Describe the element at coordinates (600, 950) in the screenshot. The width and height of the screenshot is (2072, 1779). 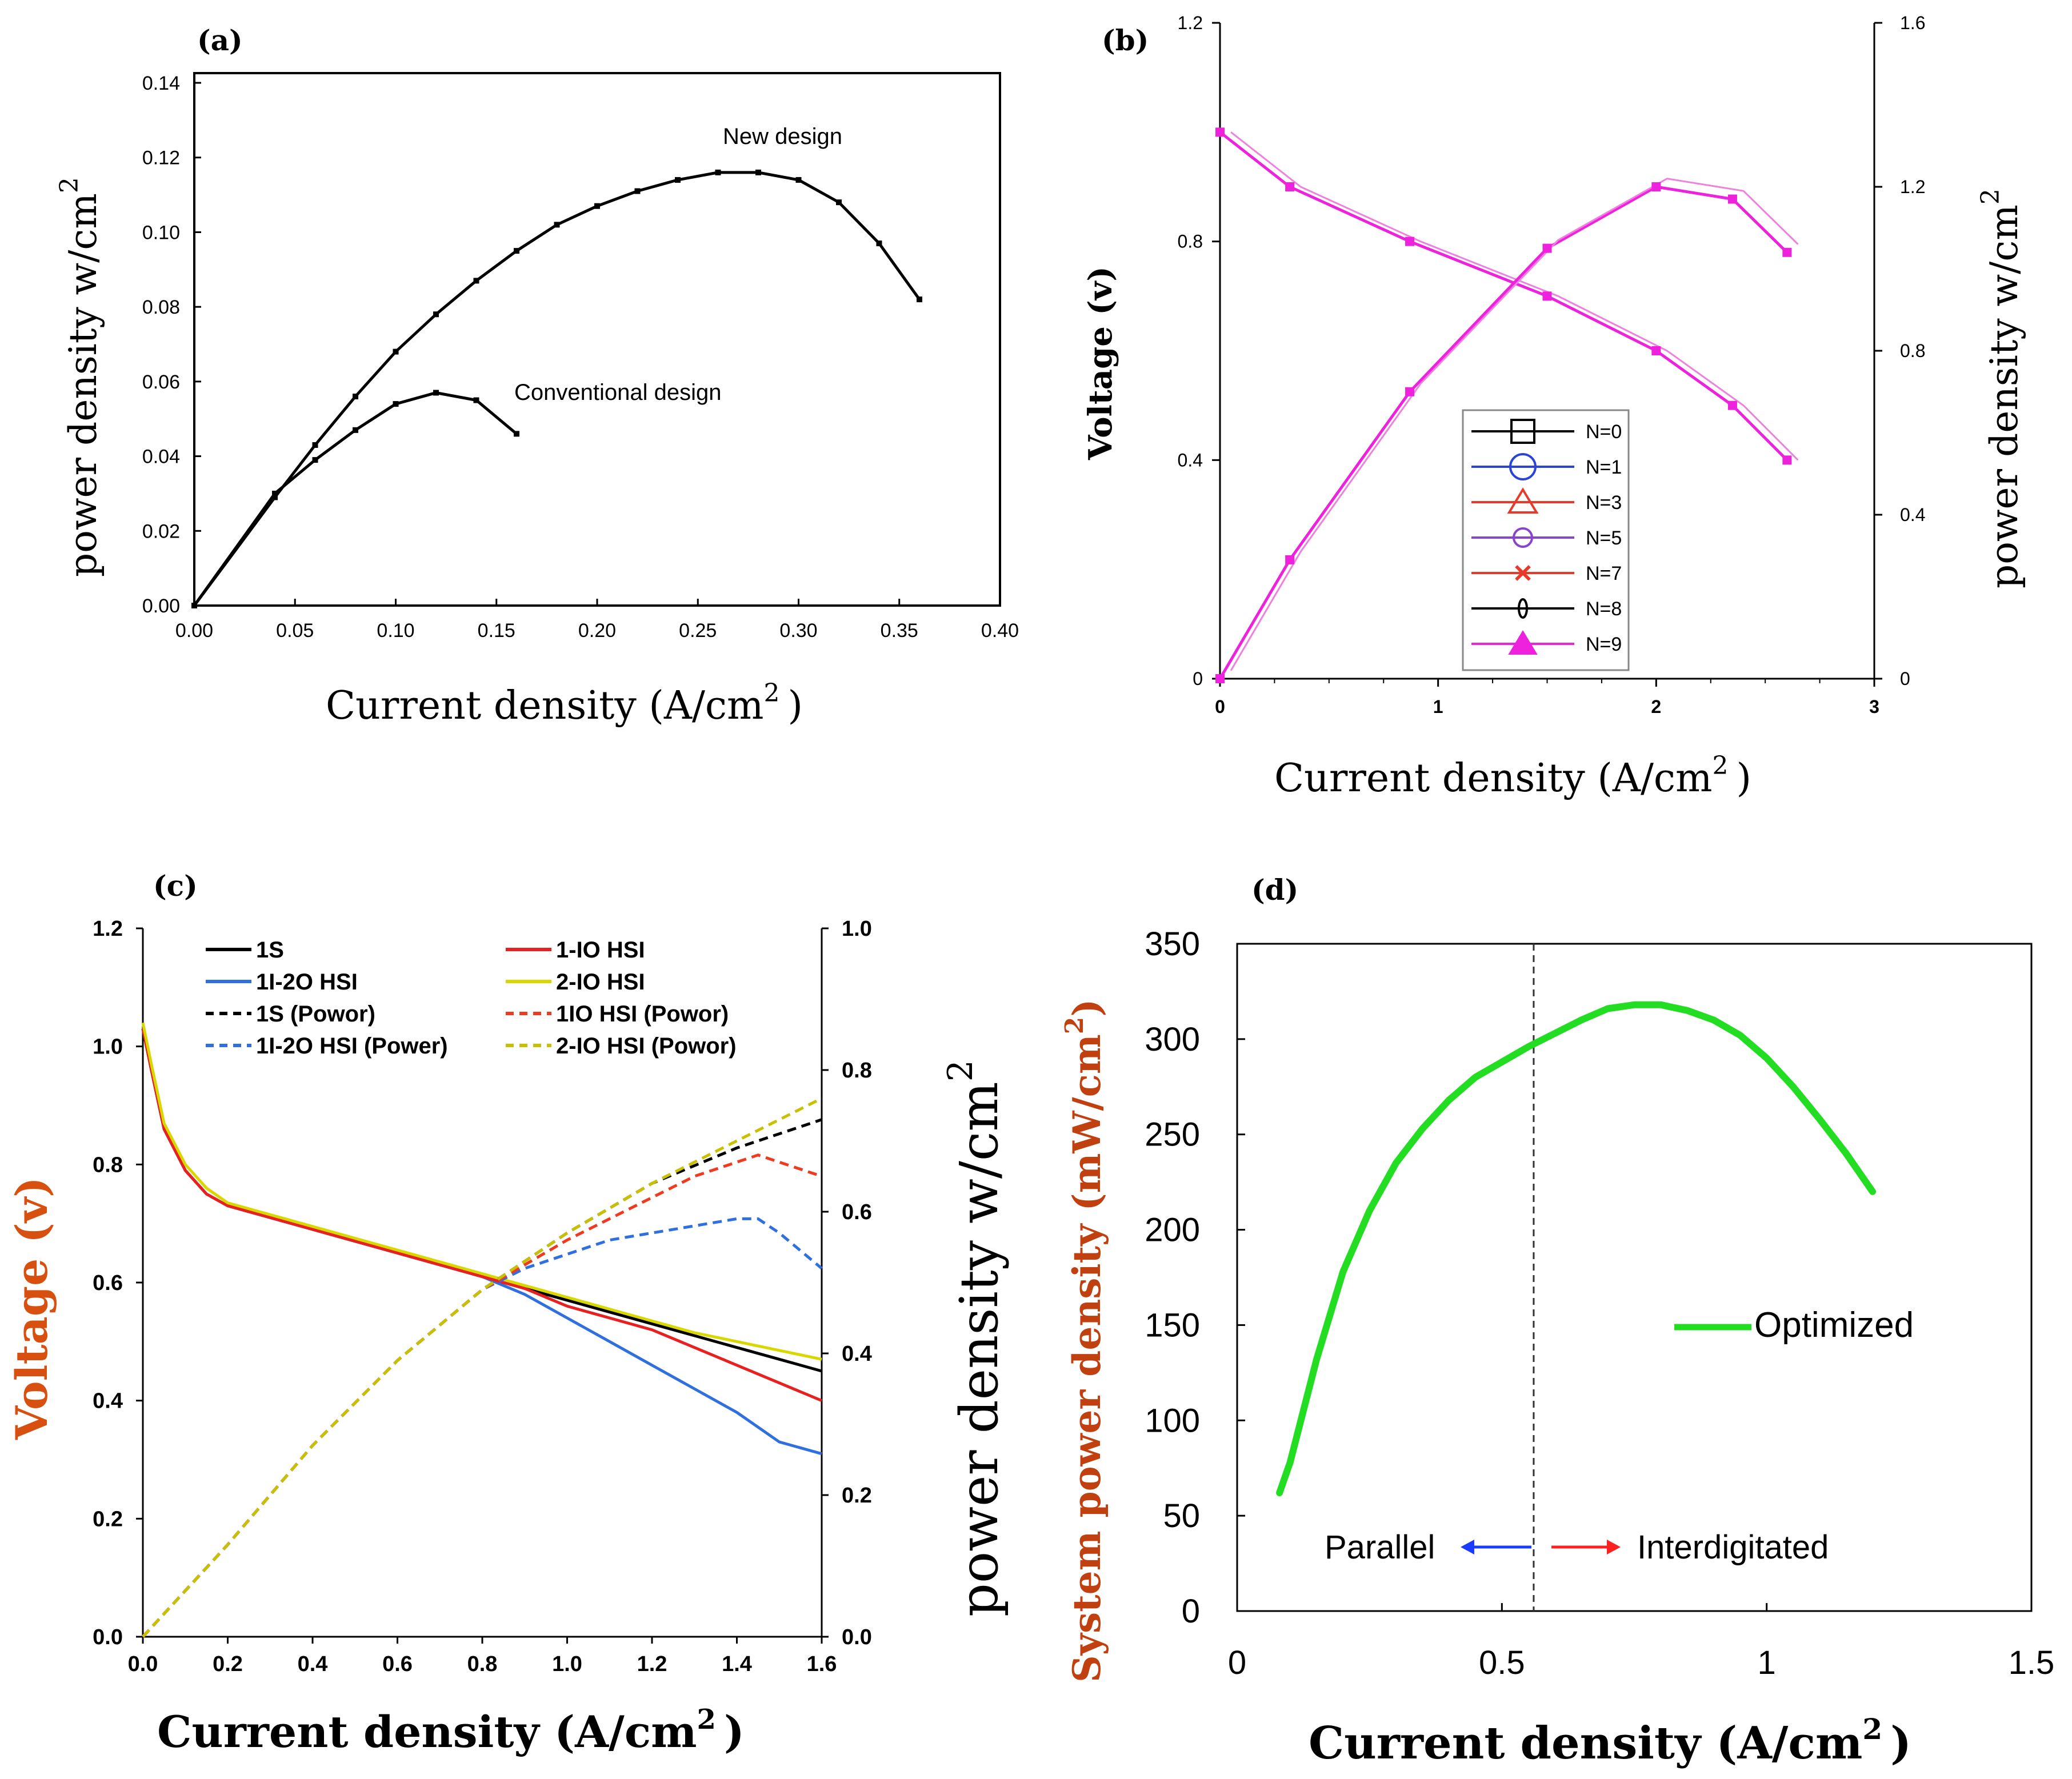
I see `panel-c-legend-label: 1-IO HSI` at that location.